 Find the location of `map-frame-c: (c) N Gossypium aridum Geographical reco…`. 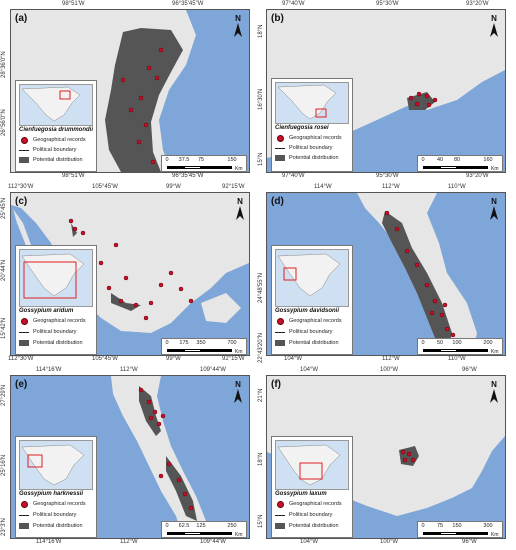

map-frame-c: (c) N Gossypium aridum Geographical reco… is located at coordinates (130, 274).